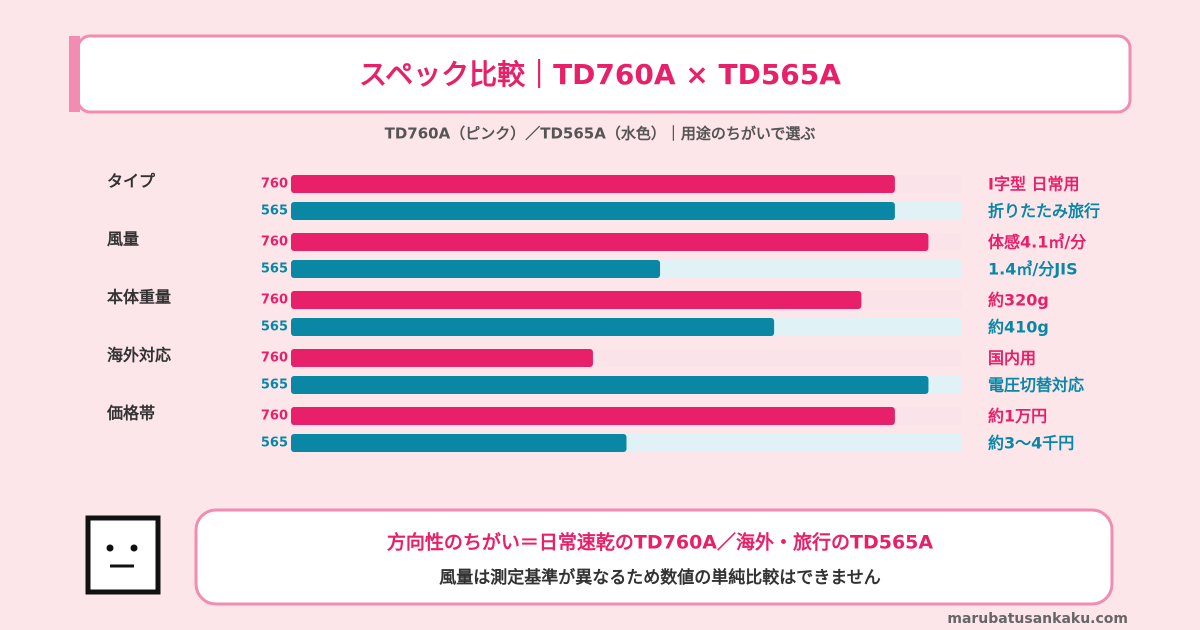 Image resolution: width=1200 pixels, height=630 pixels. Describe the element at coordinates (1017, 416) in the screenshot. I see `bar-note: 約1万円` at that location.